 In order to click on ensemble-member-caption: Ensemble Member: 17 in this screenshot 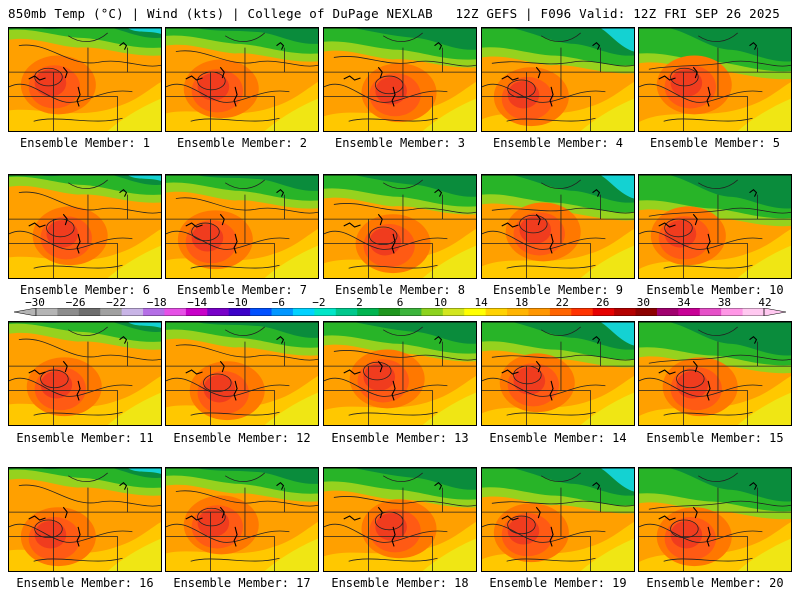, I will do `click(242, 583)`.